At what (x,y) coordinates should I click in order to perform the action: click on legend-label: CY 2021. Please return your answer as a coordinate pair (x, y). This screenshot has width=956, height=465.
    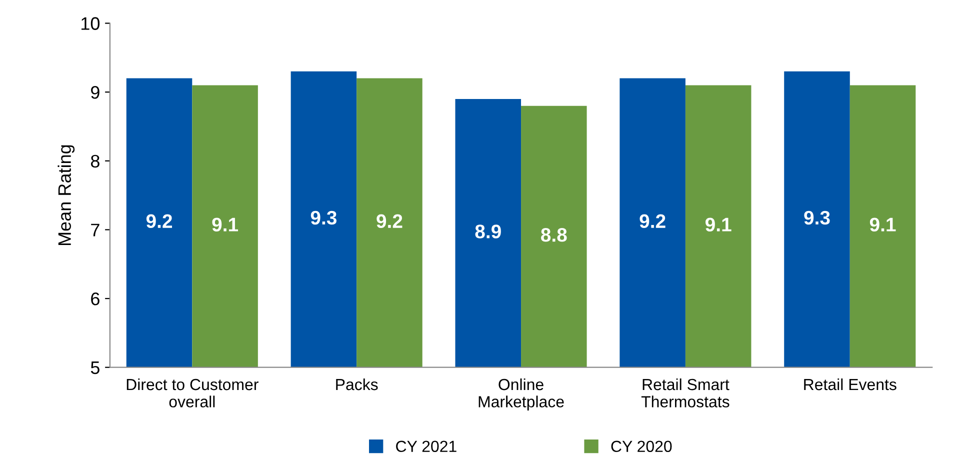
    Looking at the image, I should click on (426, 446).